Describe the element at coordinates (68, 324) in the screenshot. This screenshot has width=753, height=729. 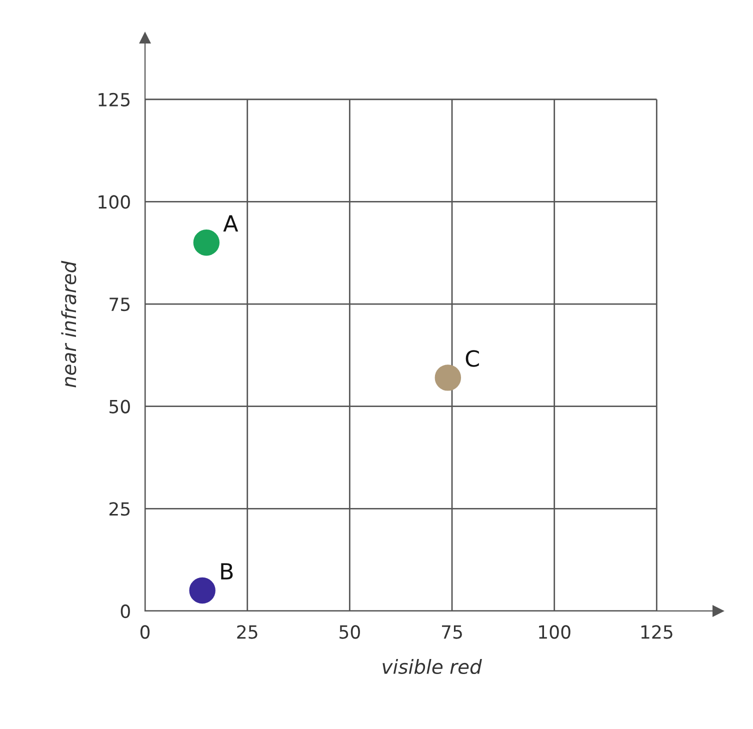
I see `y-axis-title: near infrared` at that location.